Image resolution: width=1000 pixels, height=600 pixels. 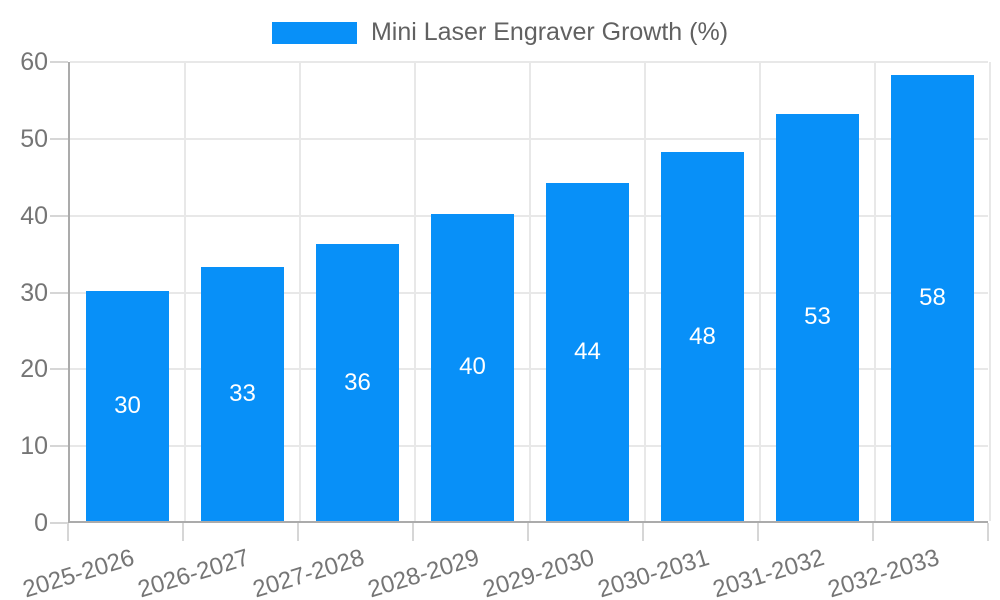 I want to click on x-axis-label: 2027-2028, so click(x=308, y=572).